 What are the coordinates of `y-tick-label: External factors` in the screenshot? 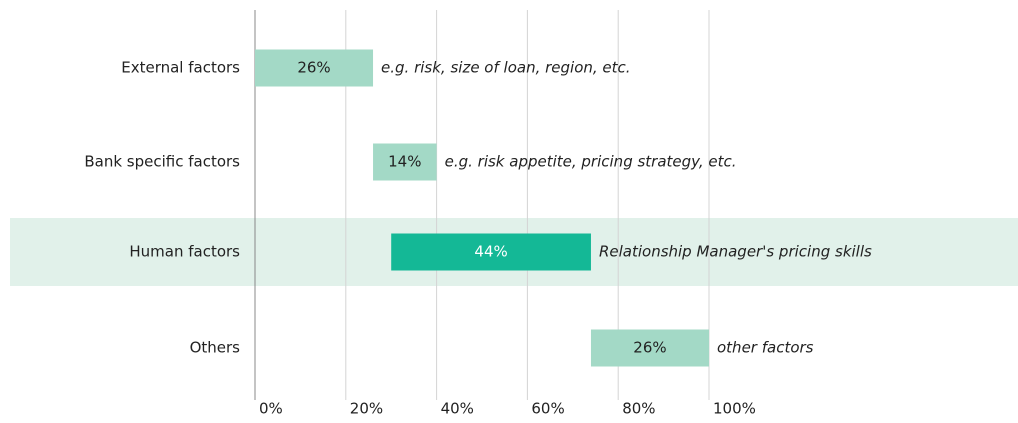 It's located at (180, 68).